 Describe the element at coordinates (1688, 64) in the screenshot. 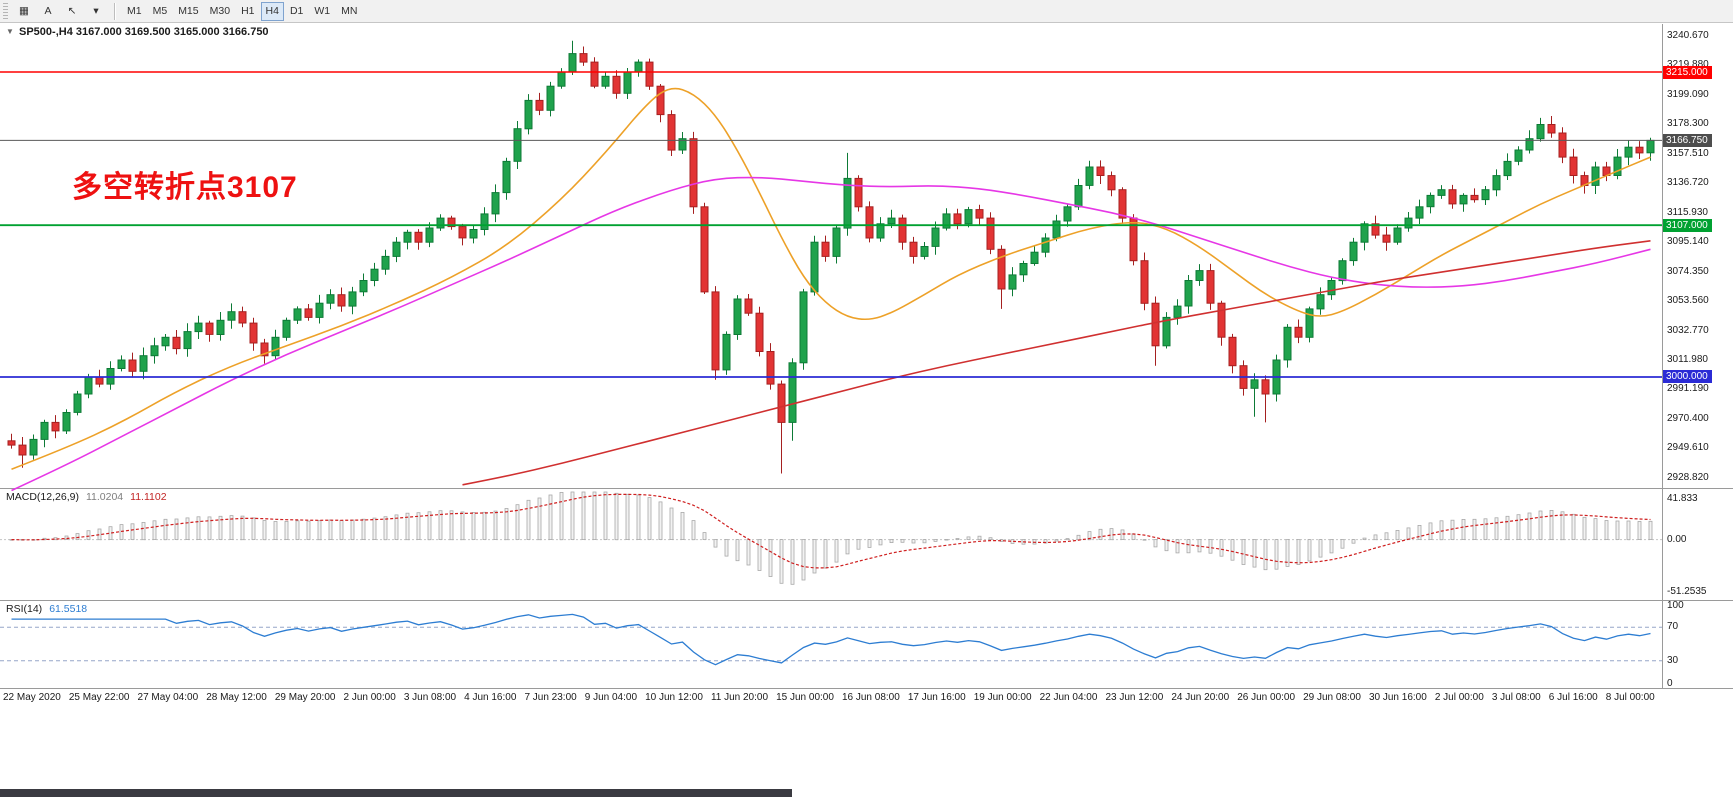

I see `price-axis-label: 3219.880` at that location.